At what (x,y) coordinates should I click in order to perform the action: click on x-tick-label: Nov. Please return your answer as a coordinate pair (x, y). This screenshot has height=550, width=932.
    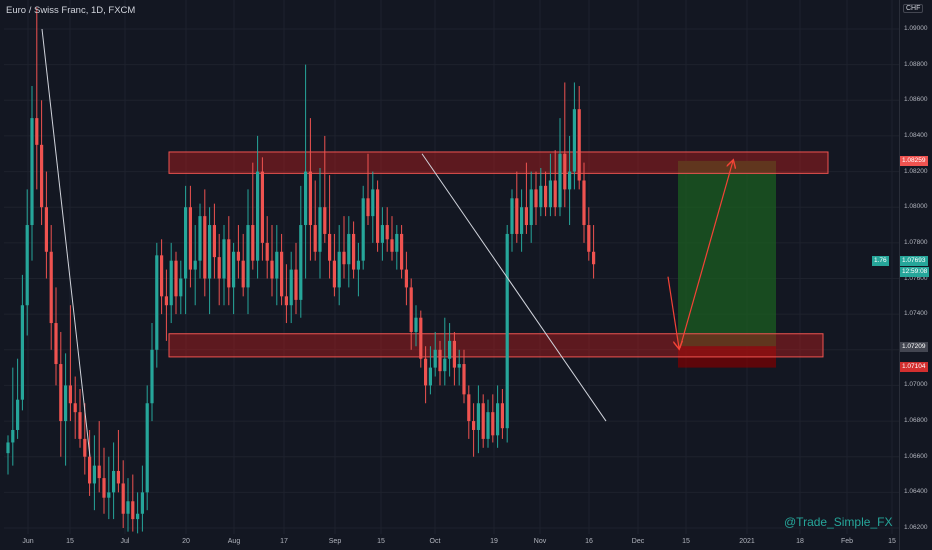
    Looking at the image, I should click on (540, 541).